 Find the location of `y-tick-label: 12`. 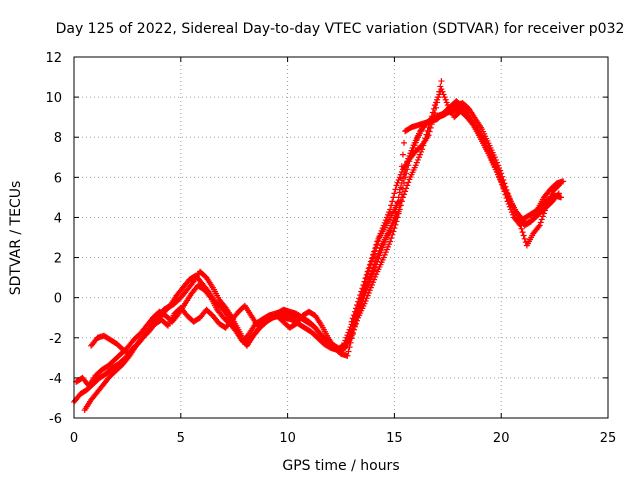

y-tick-label: 12 is located at coordinates (53, 58).